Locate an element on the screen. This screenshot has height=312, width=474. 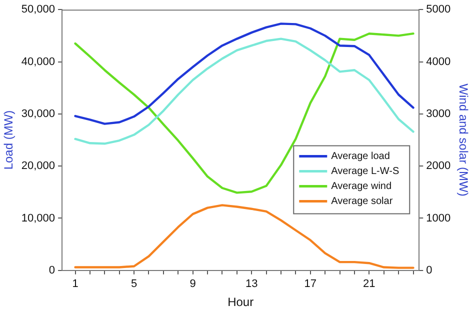
y2-tick-label: 2000 is located at coordinates (438, 166).